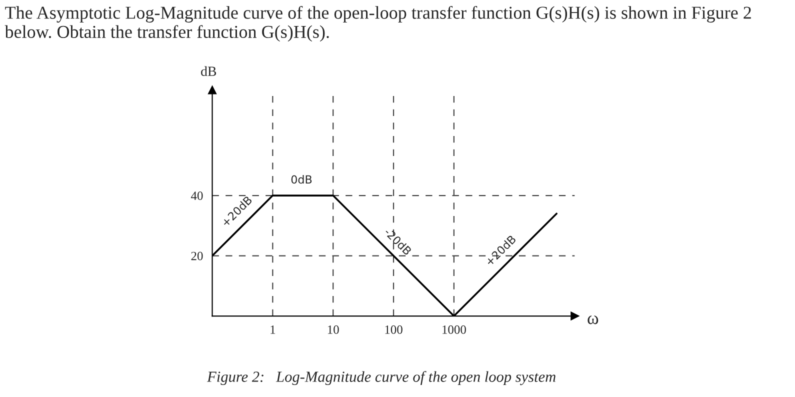  What do you see at coordinates (333, 329) in the screenshot?
I see `x-tick-label: 10` at bounding box center [333, 329].